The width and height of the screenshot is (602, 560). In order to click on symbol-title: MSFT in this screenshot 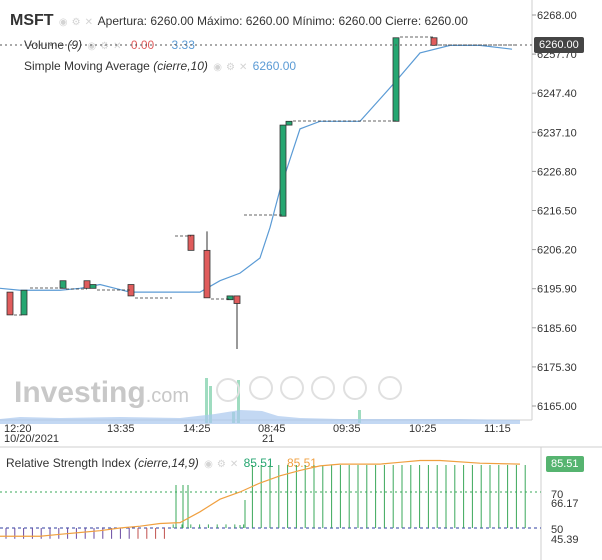, I will do `click(32, 20)`.